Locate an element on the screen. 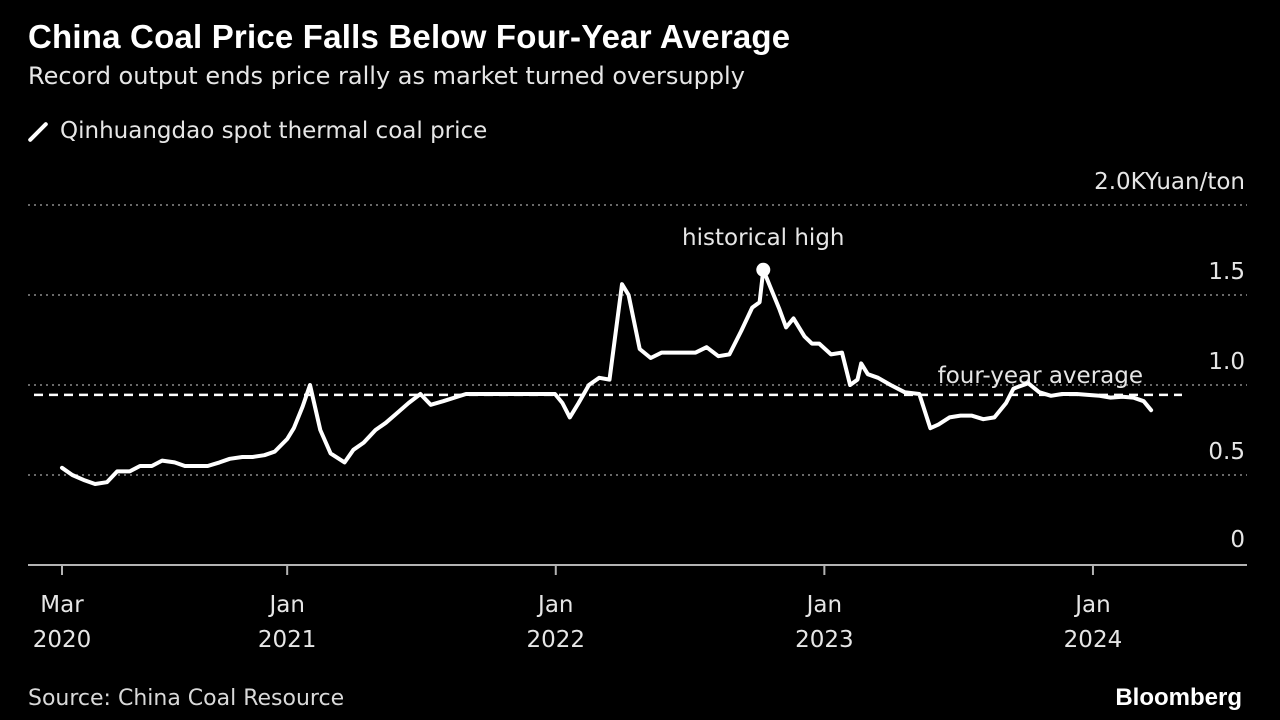 The width and height of the screenshot is (1280, 720). y-tick-label: 1.0 is located at coordinates (1226, 362).